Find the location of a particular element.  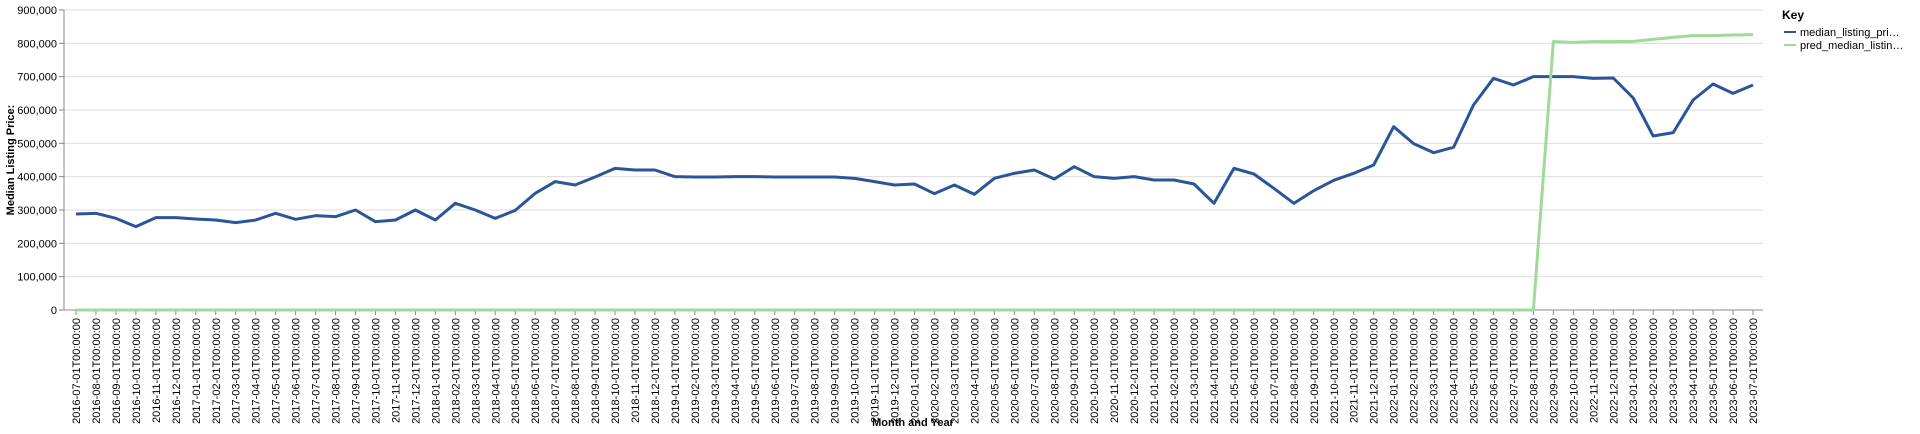

y-tick-label: 0 is located at coordinates (54, 311).